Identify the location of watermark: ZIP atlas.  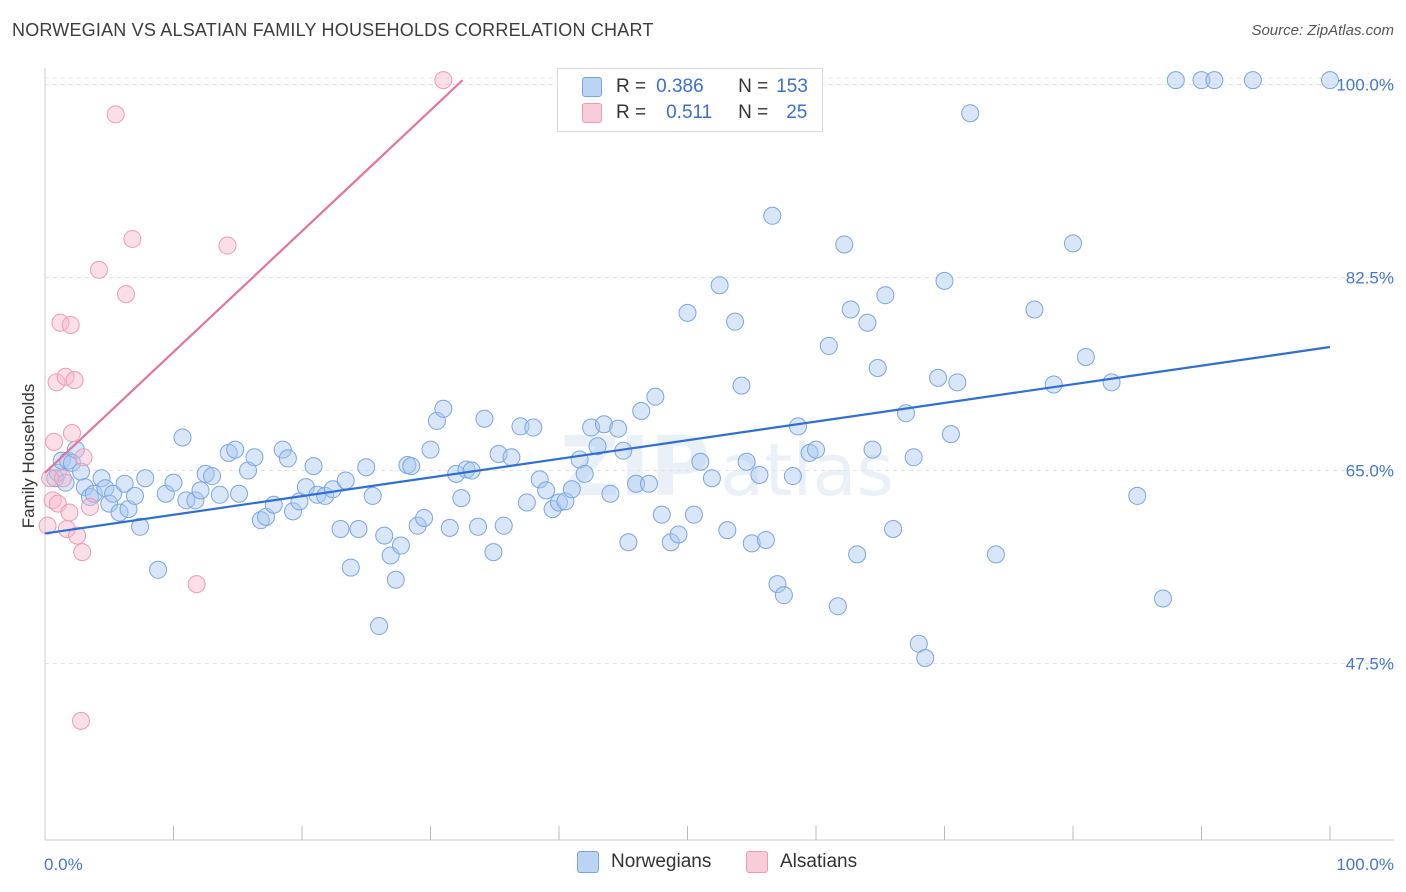
(727, 467).